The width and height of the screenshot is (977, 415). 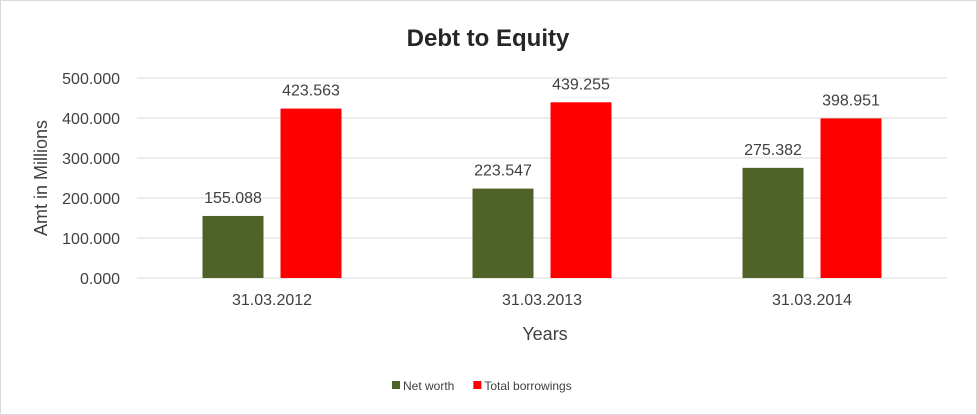 What do you see at coordinates (773, 150) in the screenshot?
I see `data-label: 275.382` at bounding box center [773, 150].